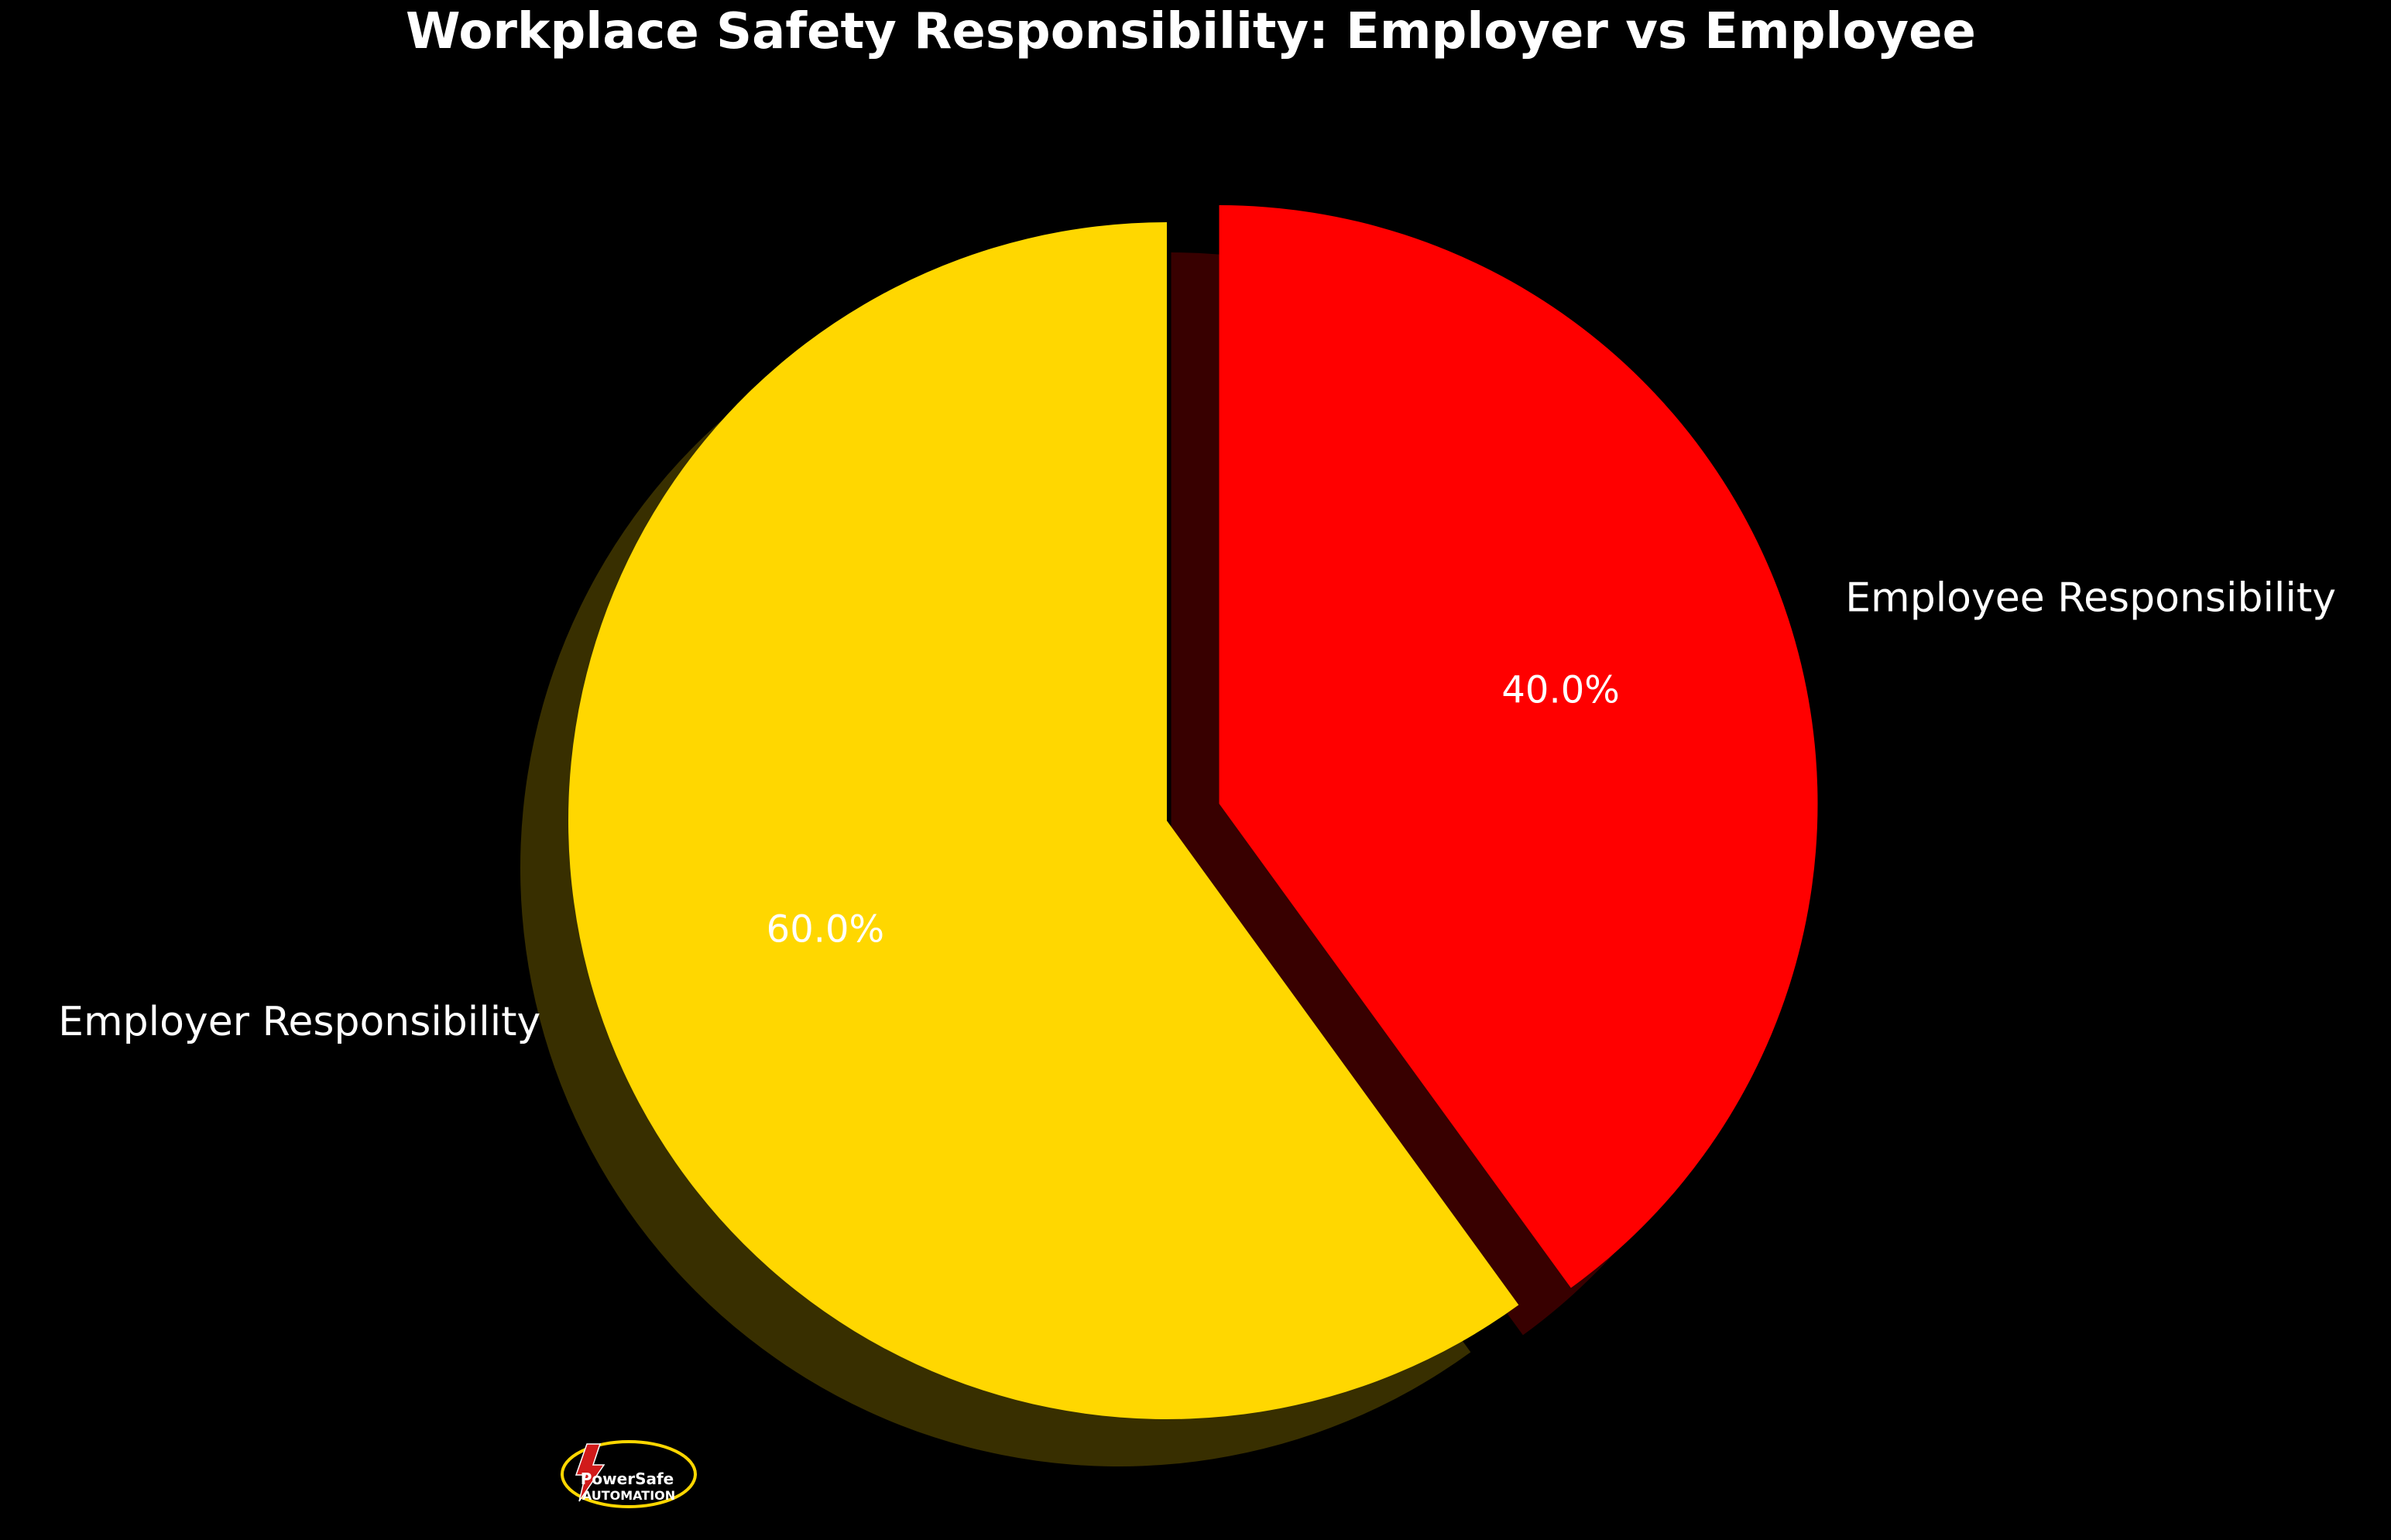 Image resolution: width=2391 pixels, height=1540 pixels. I want to click on lightning-bolt-icon, so click(590, 1472).